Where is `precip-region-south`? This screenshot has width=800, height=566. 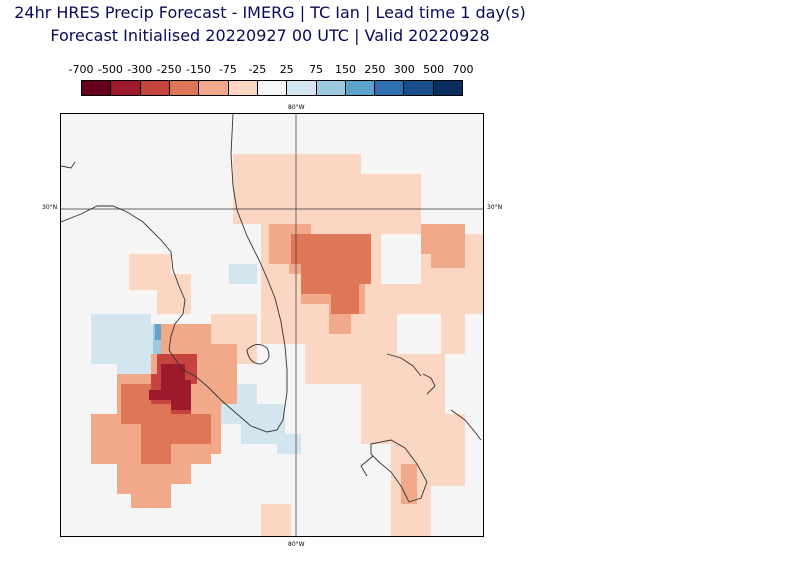
precip-region-south is located at coordinates (276, 520).